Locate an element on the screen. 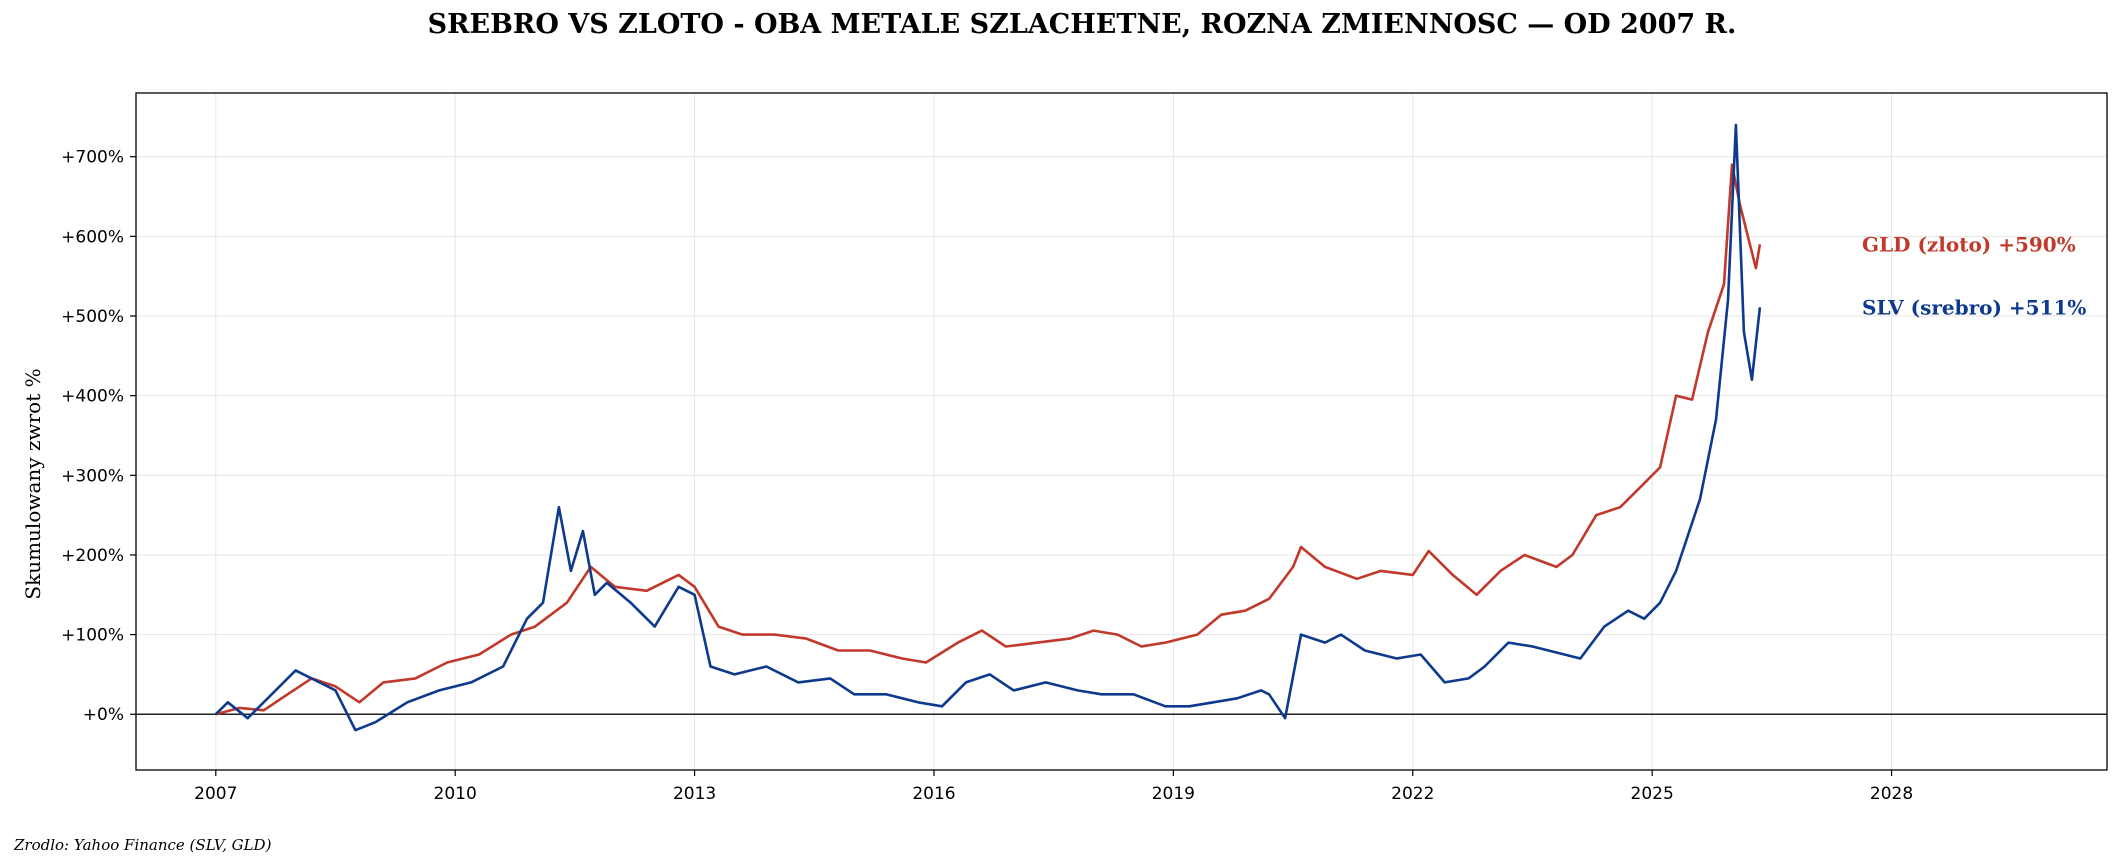  y-tick-label: +0% is located at coordinates (103, 715).